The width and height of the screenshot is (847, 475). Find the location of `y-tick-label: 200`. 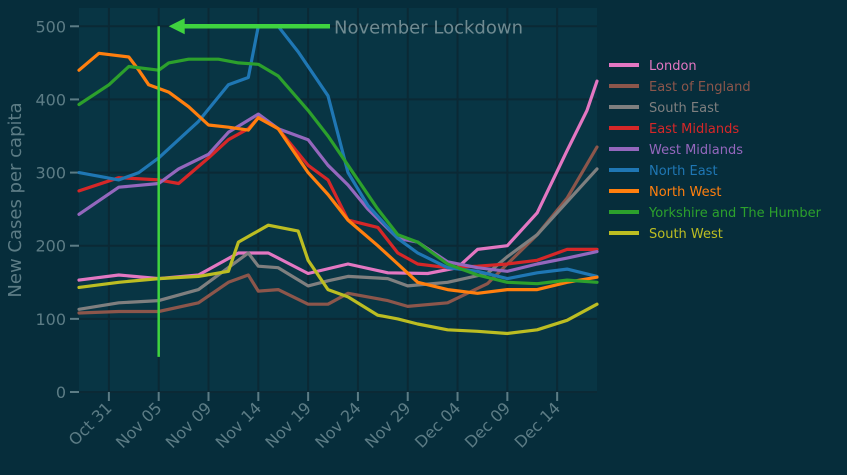

y-tick-label: 200 is located at coordinates (50, 246).